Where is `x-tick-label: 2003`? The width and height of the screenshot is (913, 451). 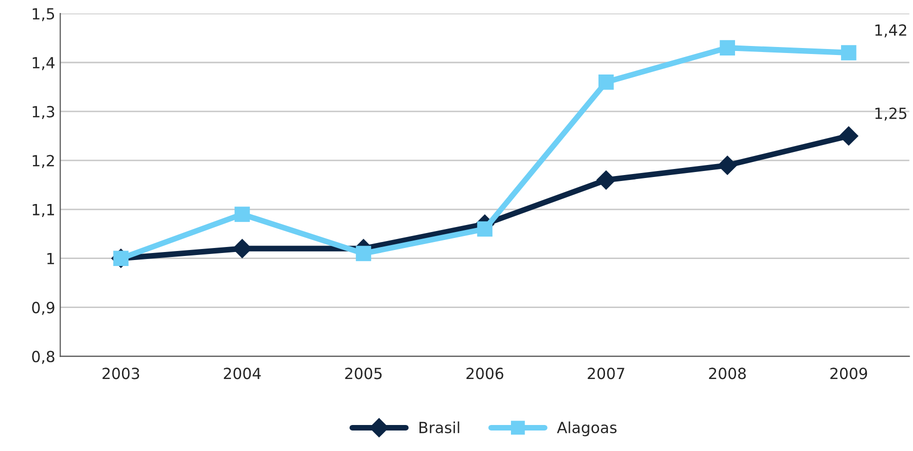
x-tick-label: 2003 is located at coordinates (121, 374).